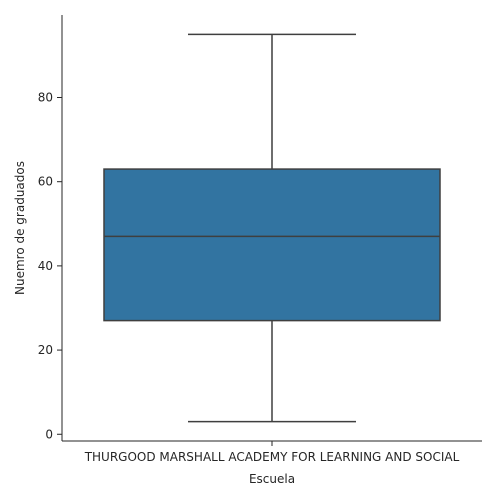  I want to click on y-tick-label: 60, so click(45, 182).